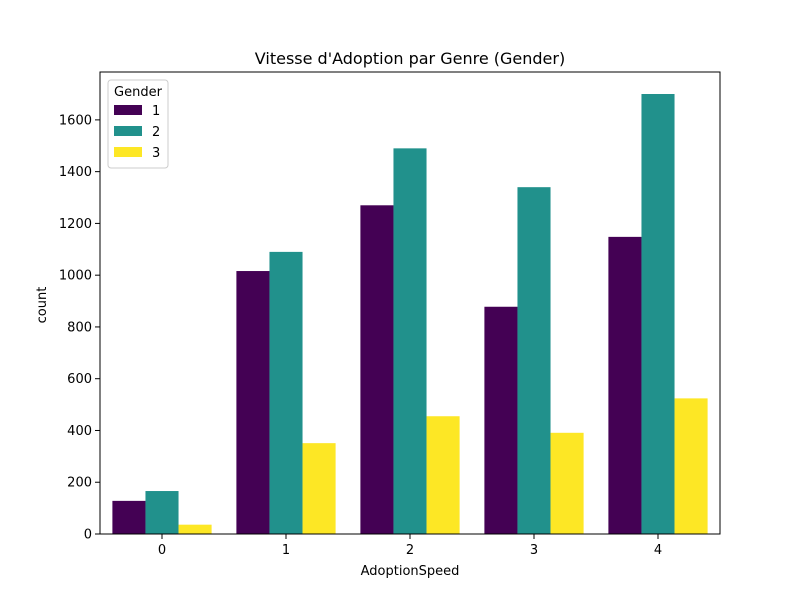 Image resolution: width=800 pixels, height=600 pixels. I want to click on legend-title: Gender, so click(138, 92).